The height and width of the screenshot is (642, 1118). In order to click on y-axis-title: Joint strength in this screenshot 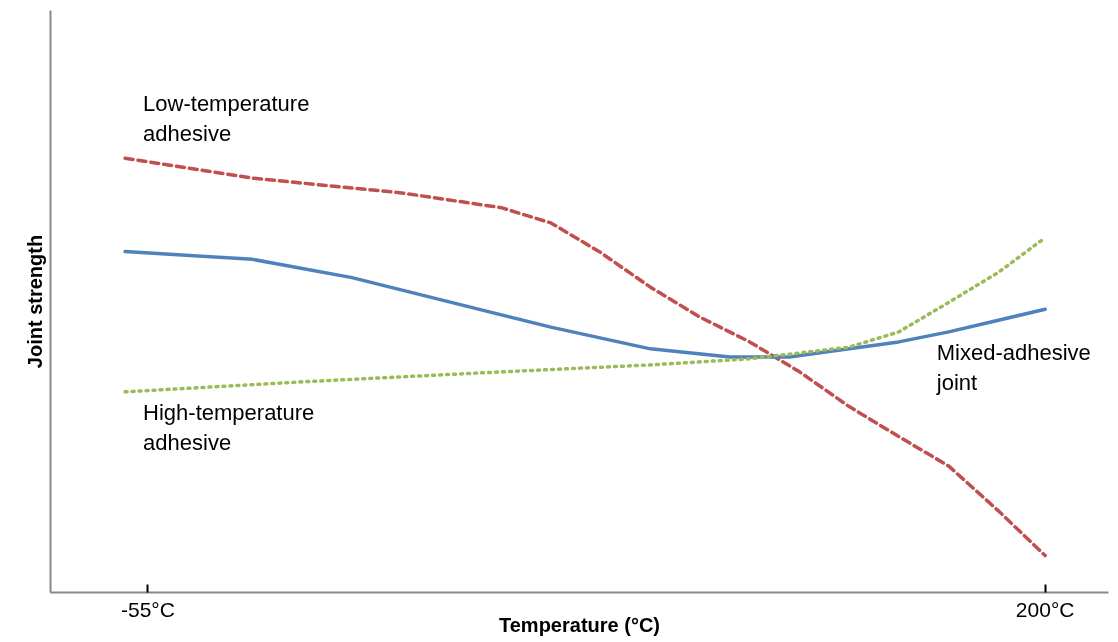, I will do `click(34, 301)`.